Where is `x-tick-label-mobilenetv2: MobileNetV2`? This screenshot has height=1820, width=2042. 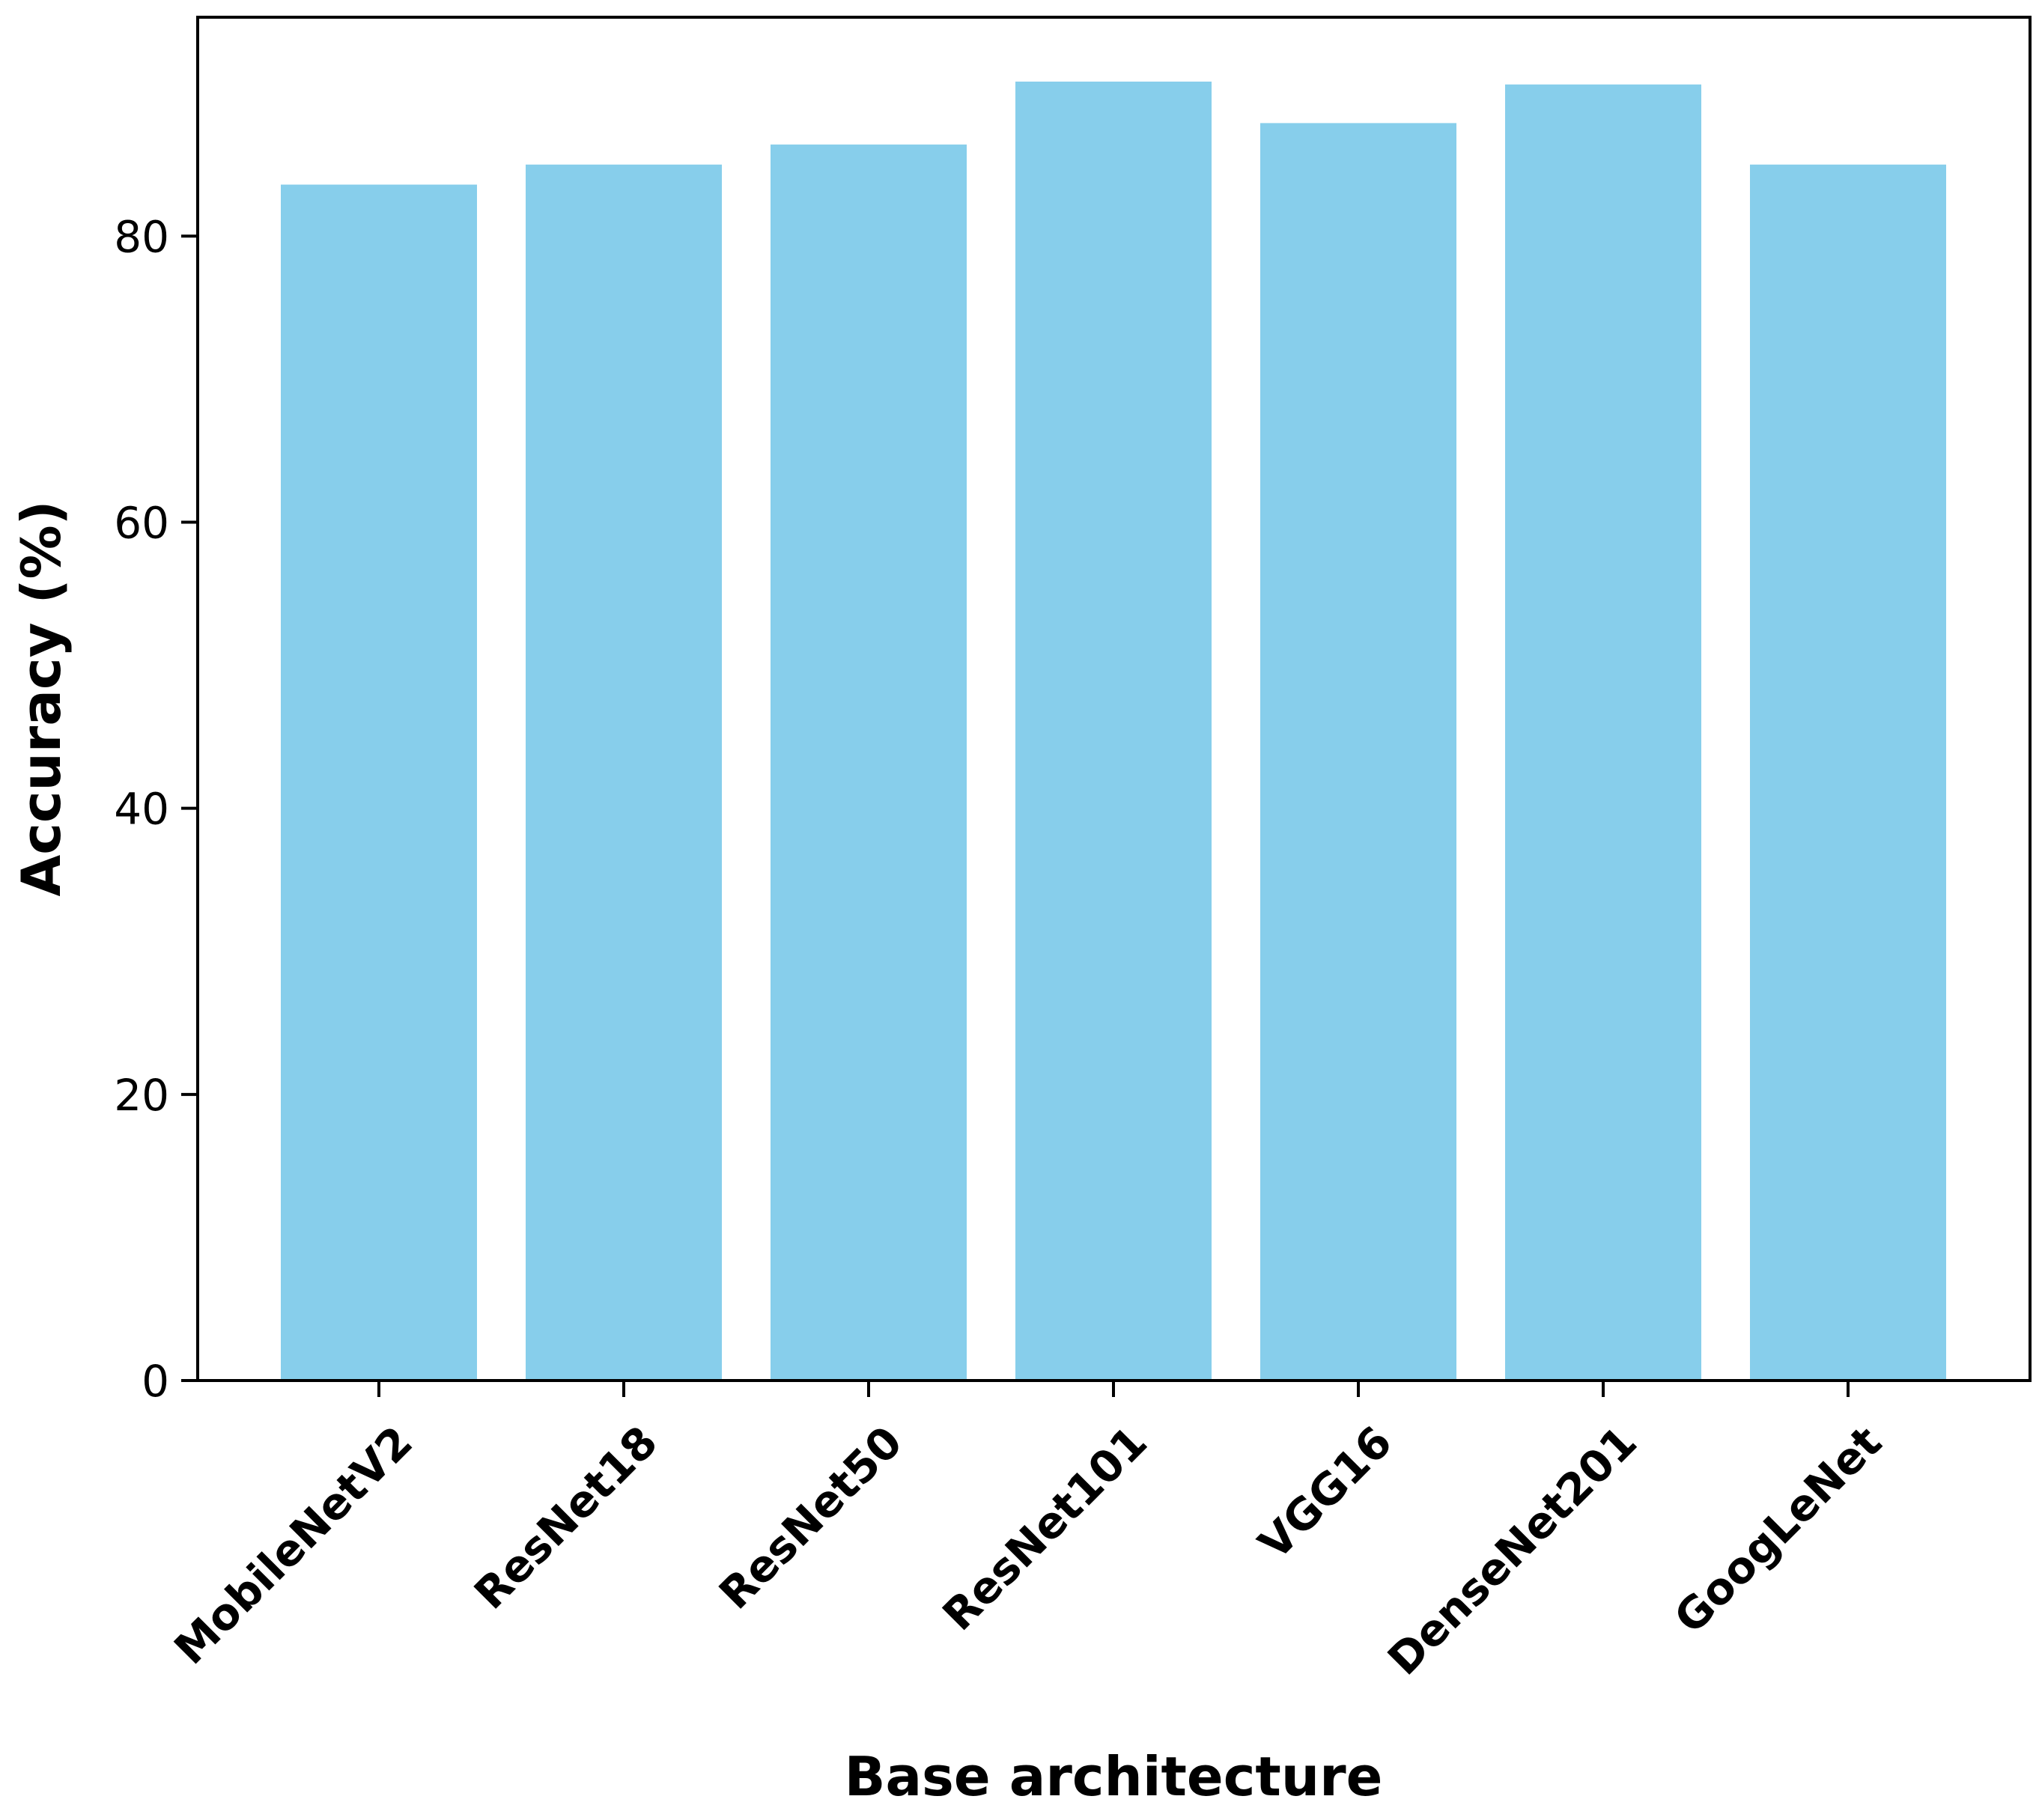
x-tick-label-mobilenetv2: MobileNetV2 is located at coordinates (293, 1545).